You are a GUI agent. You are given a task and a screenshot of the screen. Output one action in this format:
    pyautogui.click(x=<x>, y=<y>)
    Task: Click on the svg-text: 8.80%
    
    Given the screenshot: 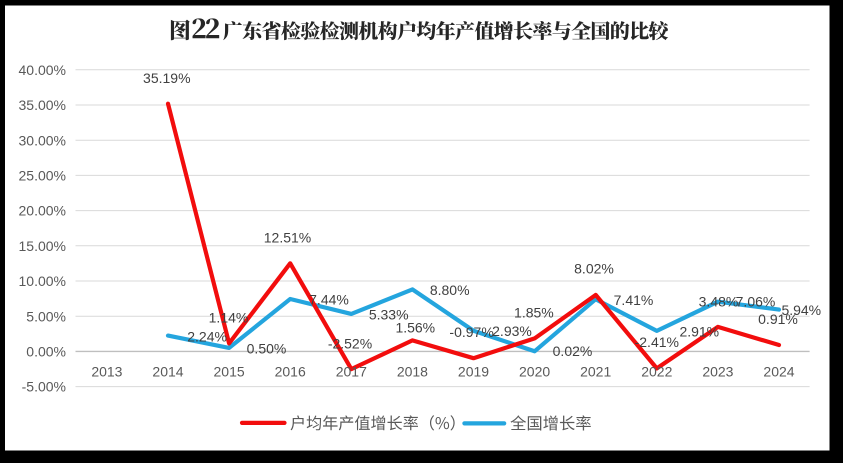 What is the action you would take?
    pyautogui.click(x=450, y=290)
    